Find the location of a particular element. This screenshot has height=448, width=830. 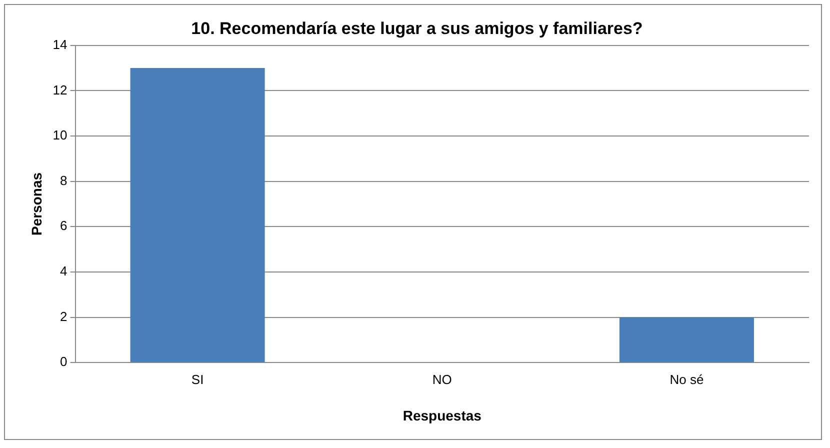

y-tick-label: 14 is located at coordinates (60, 44).